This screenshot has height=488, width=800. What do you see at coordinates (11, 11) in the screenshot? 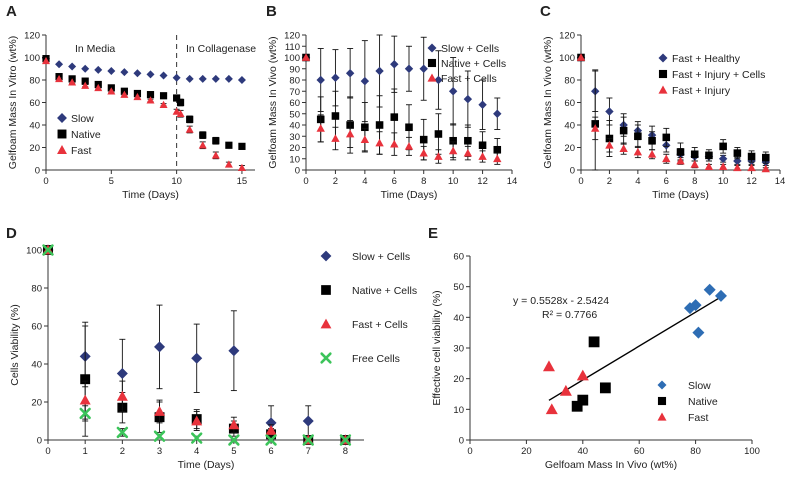
I see `panel-a-label: A` at bounding box center [11, 11].